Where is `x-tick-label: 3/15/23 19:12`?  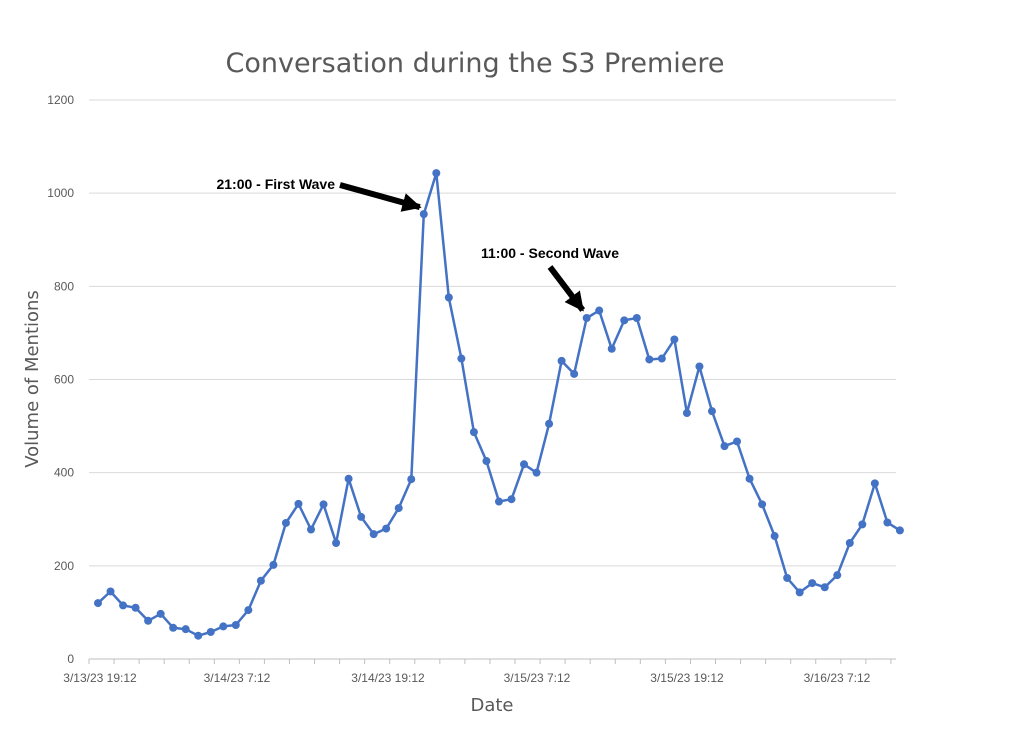 x-tick-label: 3/15/23 19:12 is located at coordinates (687, 678).